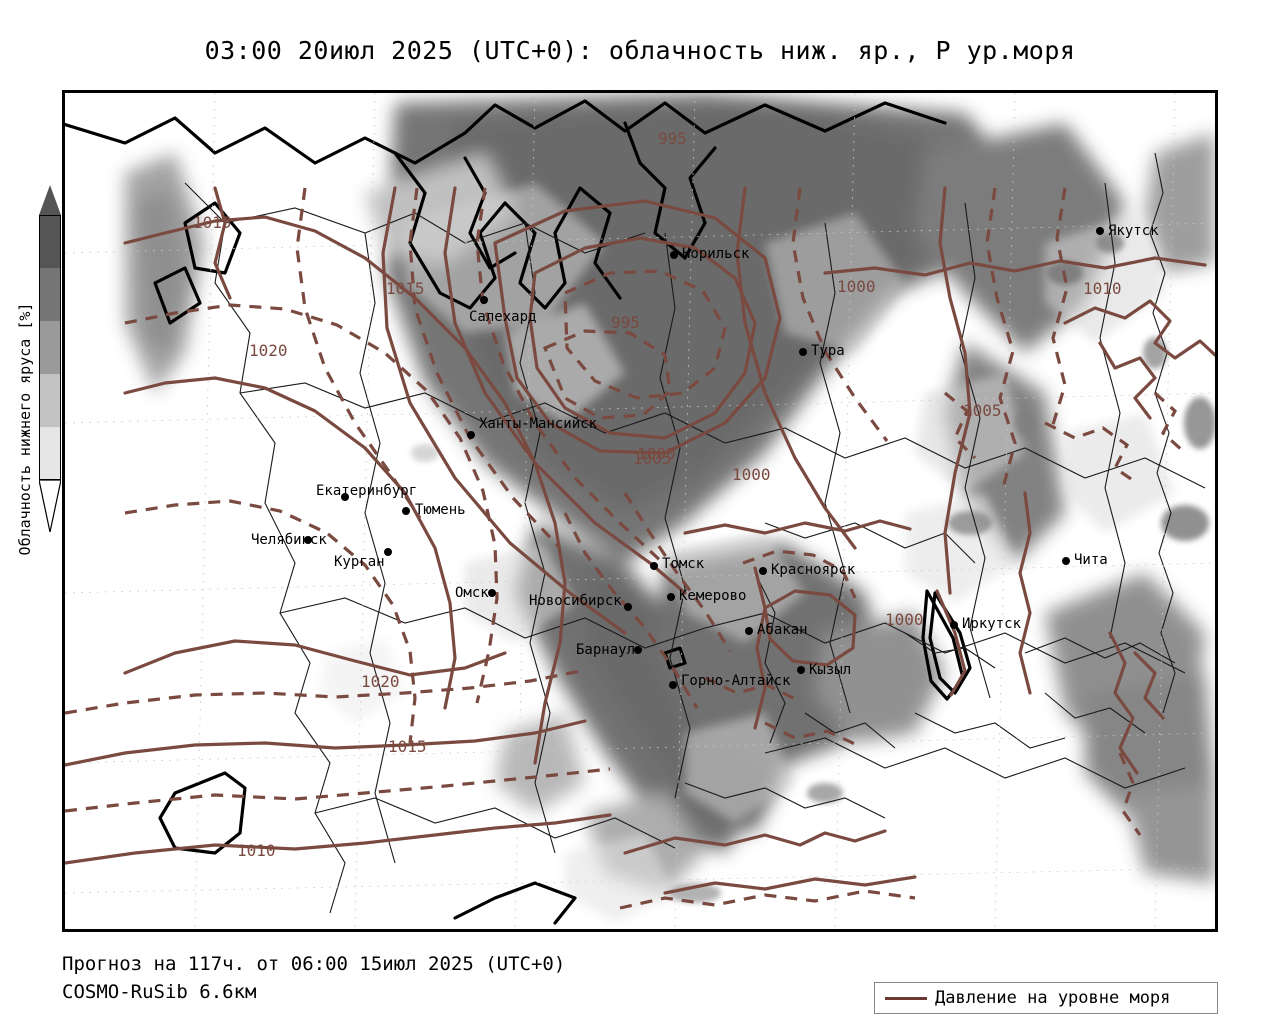  Describe the element at coordinates (367, 491) in the screenshot. I see `city-label: Екатеринбург` at that location.